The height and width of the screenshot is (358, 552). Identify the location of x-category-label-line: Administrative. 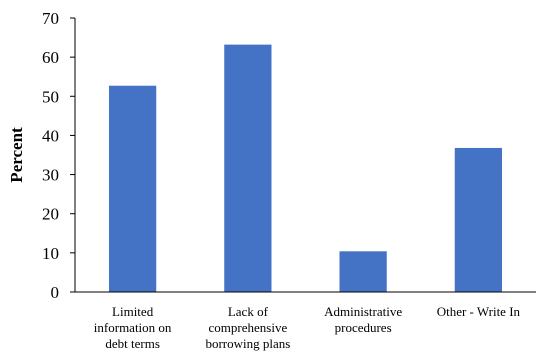
(363, 311).